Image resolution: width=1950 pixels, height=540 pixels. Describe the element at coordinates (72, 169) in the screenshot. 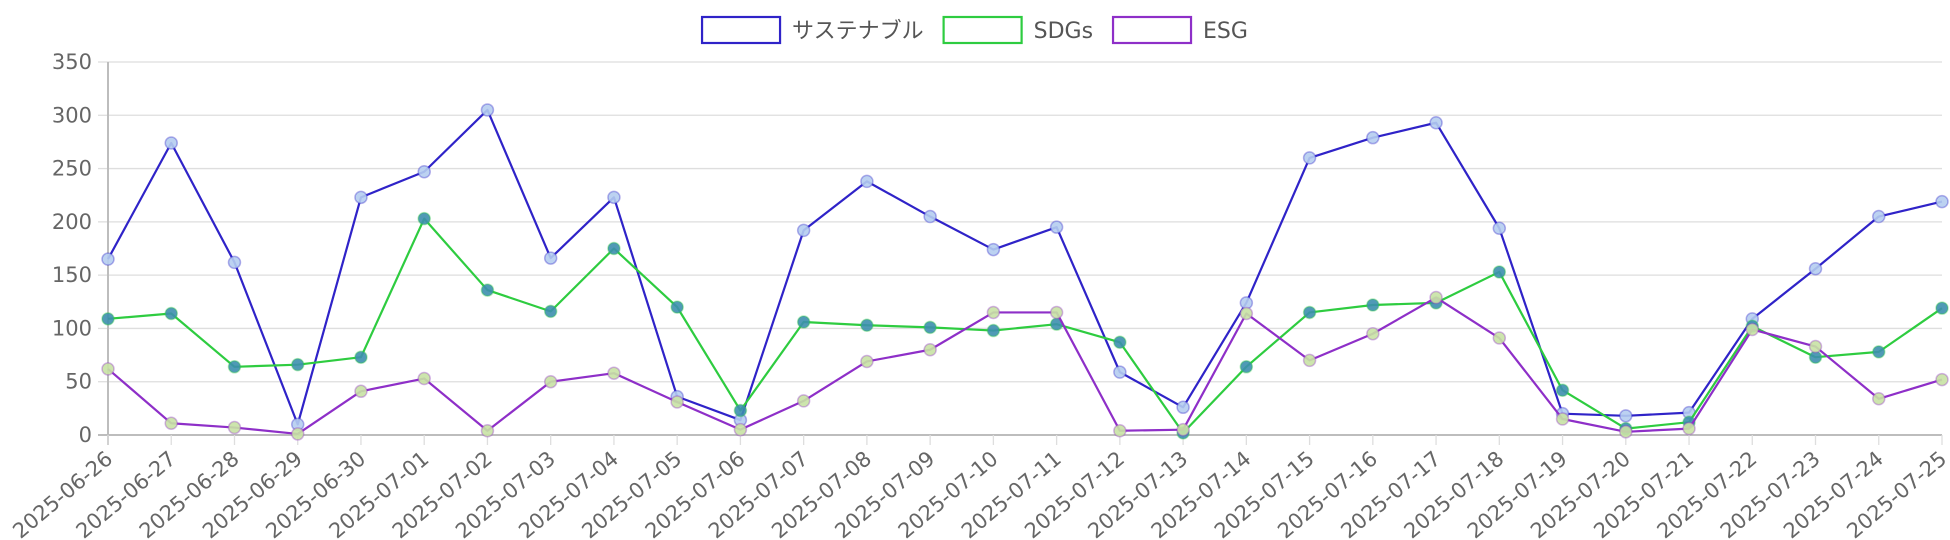

I see `y-tick-label: 250` at that location.